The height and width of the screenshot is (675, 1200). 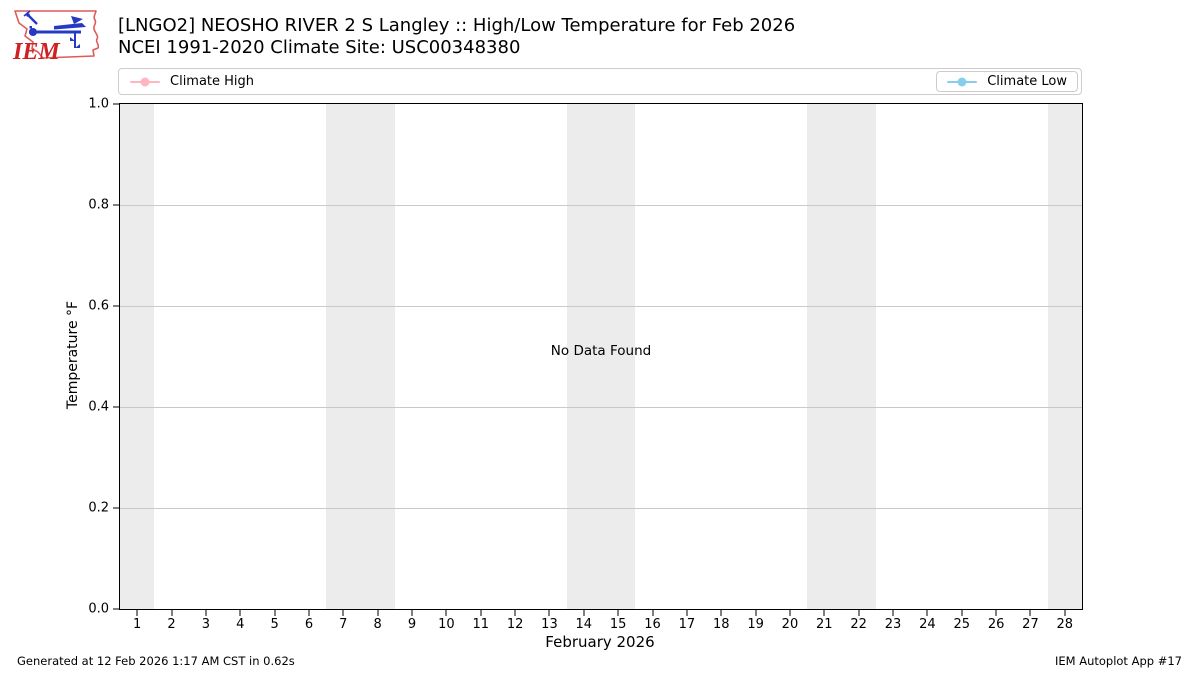 I want to click on x-tick-label: 16, so click(x=652, y=624).